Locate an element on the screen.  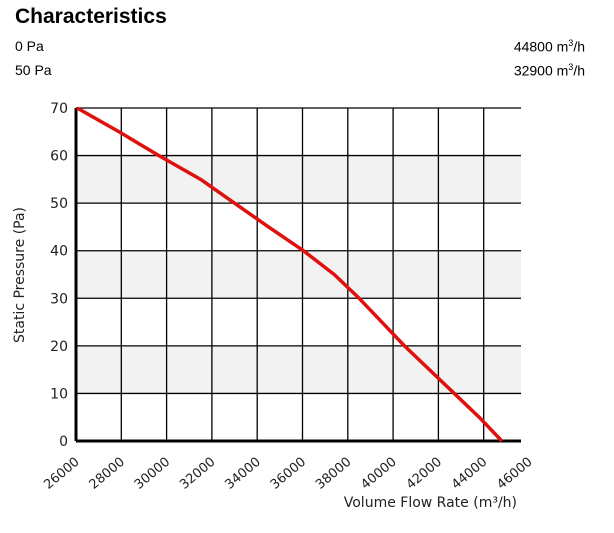
y-tick-label: 30 is located at coordinates (59, 299).